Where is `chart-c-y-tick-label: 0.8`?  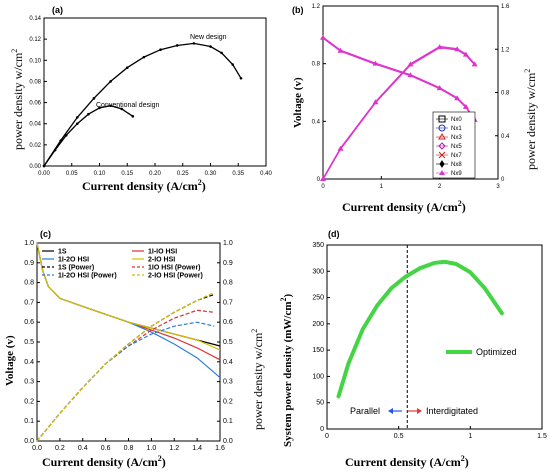
chart-c-y-tick-label: 0.8 is located at coordinates (29, 283).